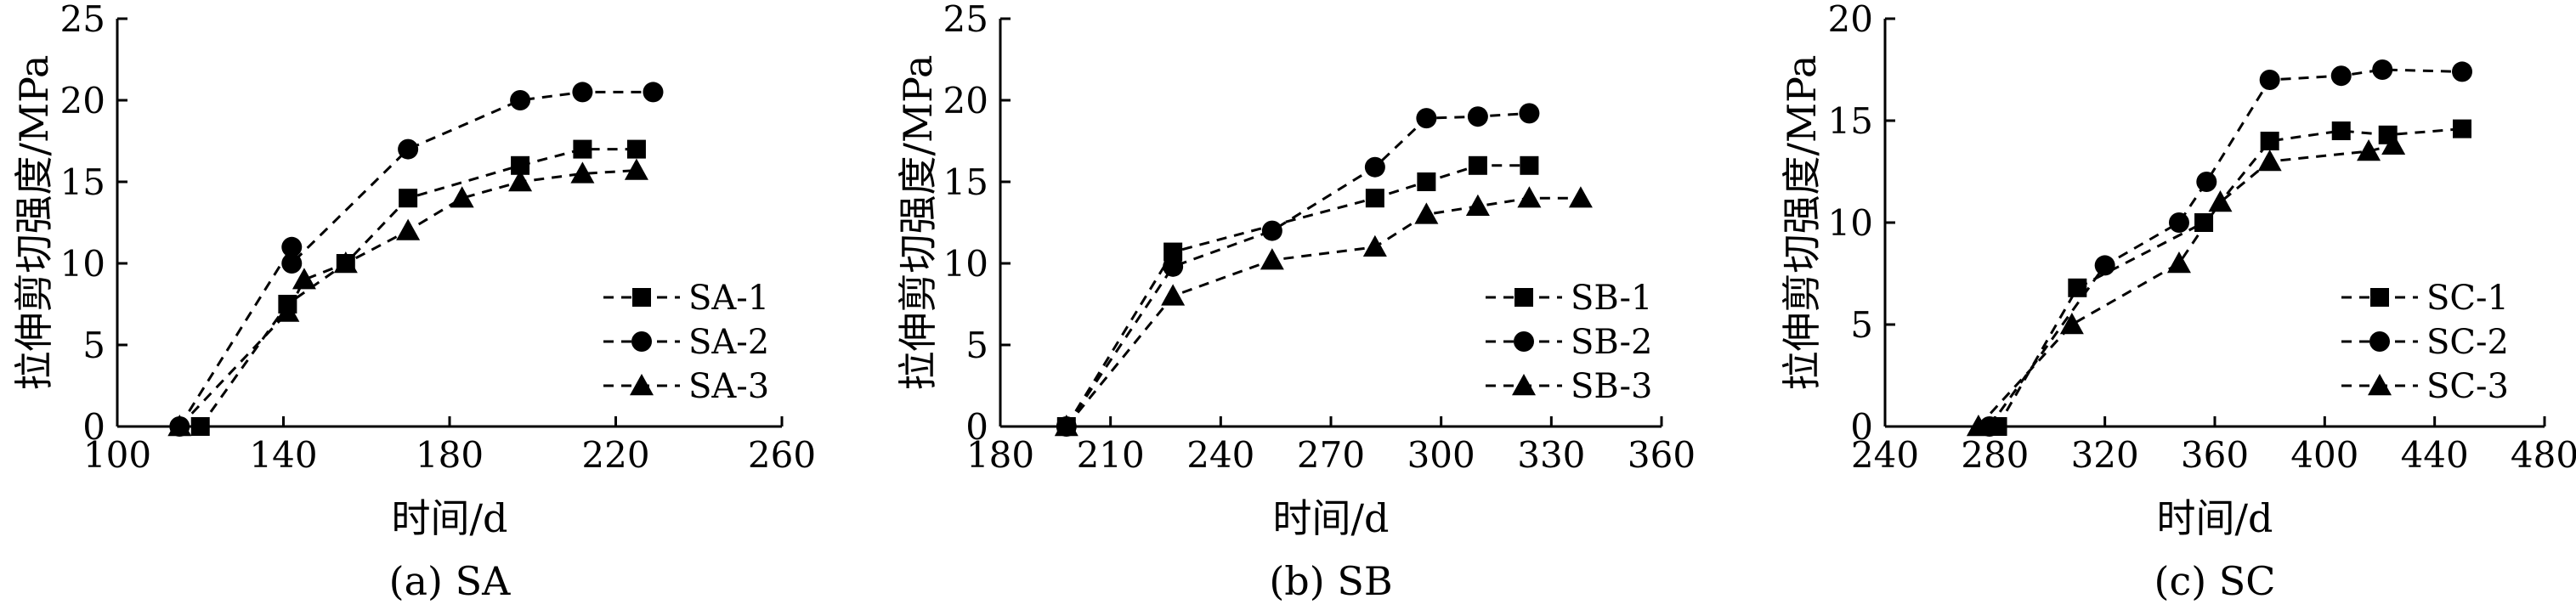  Describe the element at coordinates (117, 455) in the screenshot. I see `x-tick-label: 100` at that location.